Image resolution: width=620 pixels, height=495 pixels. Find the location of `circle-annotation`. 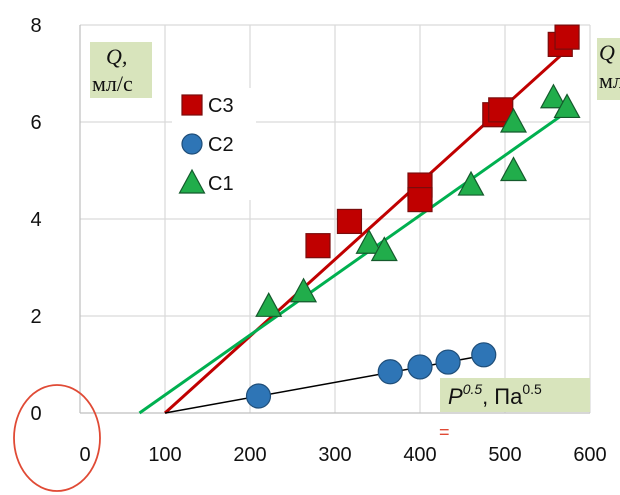

circle-annotation is located at coordinates (57, 438).